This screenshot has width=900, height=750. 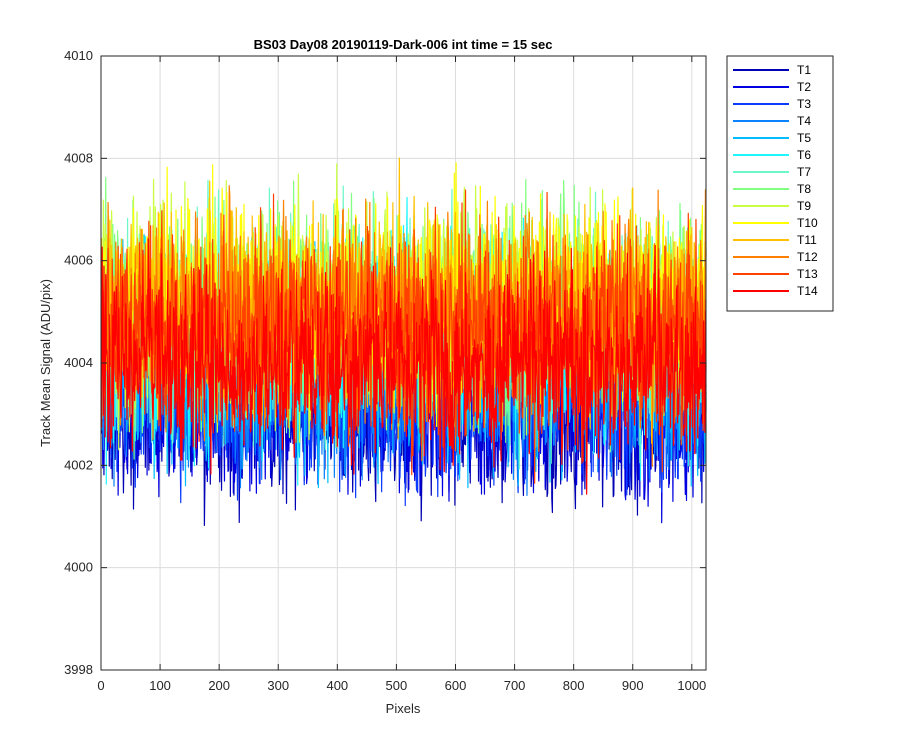 I want to click on legend-entry-t12: T12, so click(x=775, y=257).